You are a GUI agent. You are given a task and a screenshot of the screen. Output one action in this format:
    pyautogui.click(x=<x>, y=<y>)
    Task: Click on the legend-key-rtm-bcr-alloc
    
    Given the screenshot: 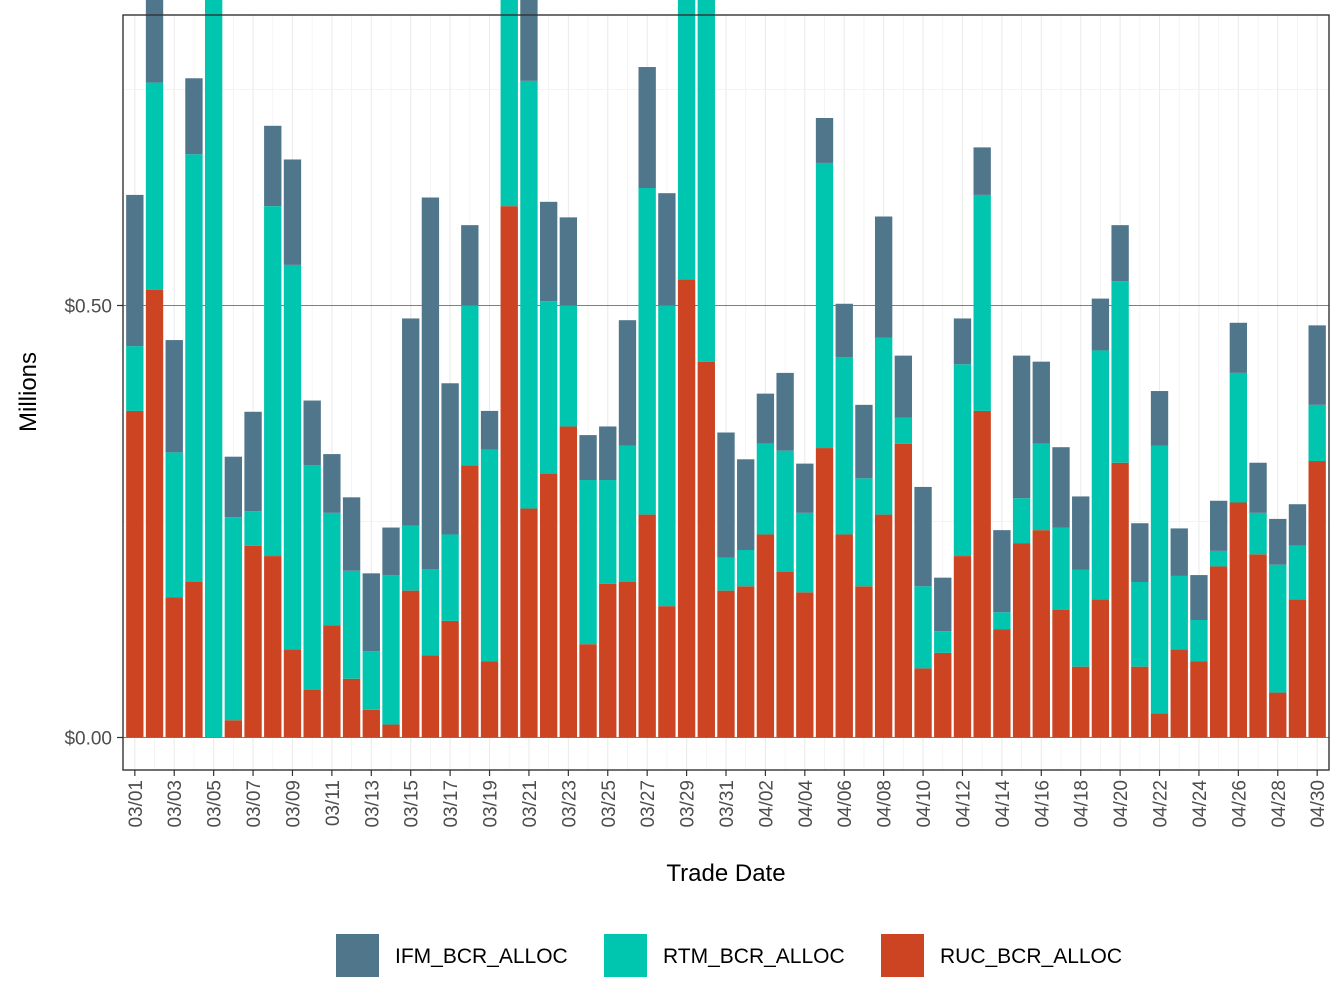 What is the action you would take?
    pyautogui.click(x=625, y=955)
    